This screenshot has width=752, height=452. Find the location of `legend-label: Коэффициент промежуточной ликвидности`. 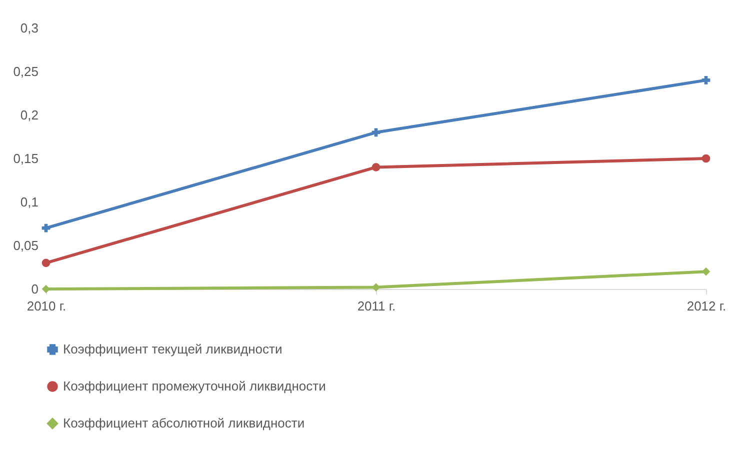

legend-label: Коэффициент промежуточной ликвидности is located at coordinates (194, 386).